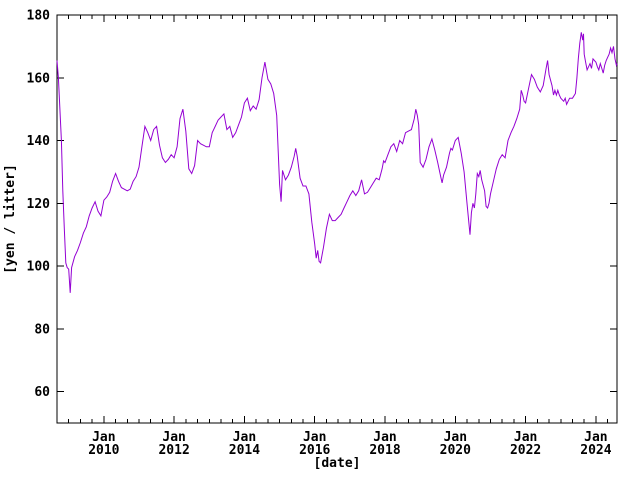 The width and height of the screenshot is (640, 480). What do you see at coordinates (39, 267) in the screenshot?
I see `y-tick-label: 100` at bounding box center [39, 267].